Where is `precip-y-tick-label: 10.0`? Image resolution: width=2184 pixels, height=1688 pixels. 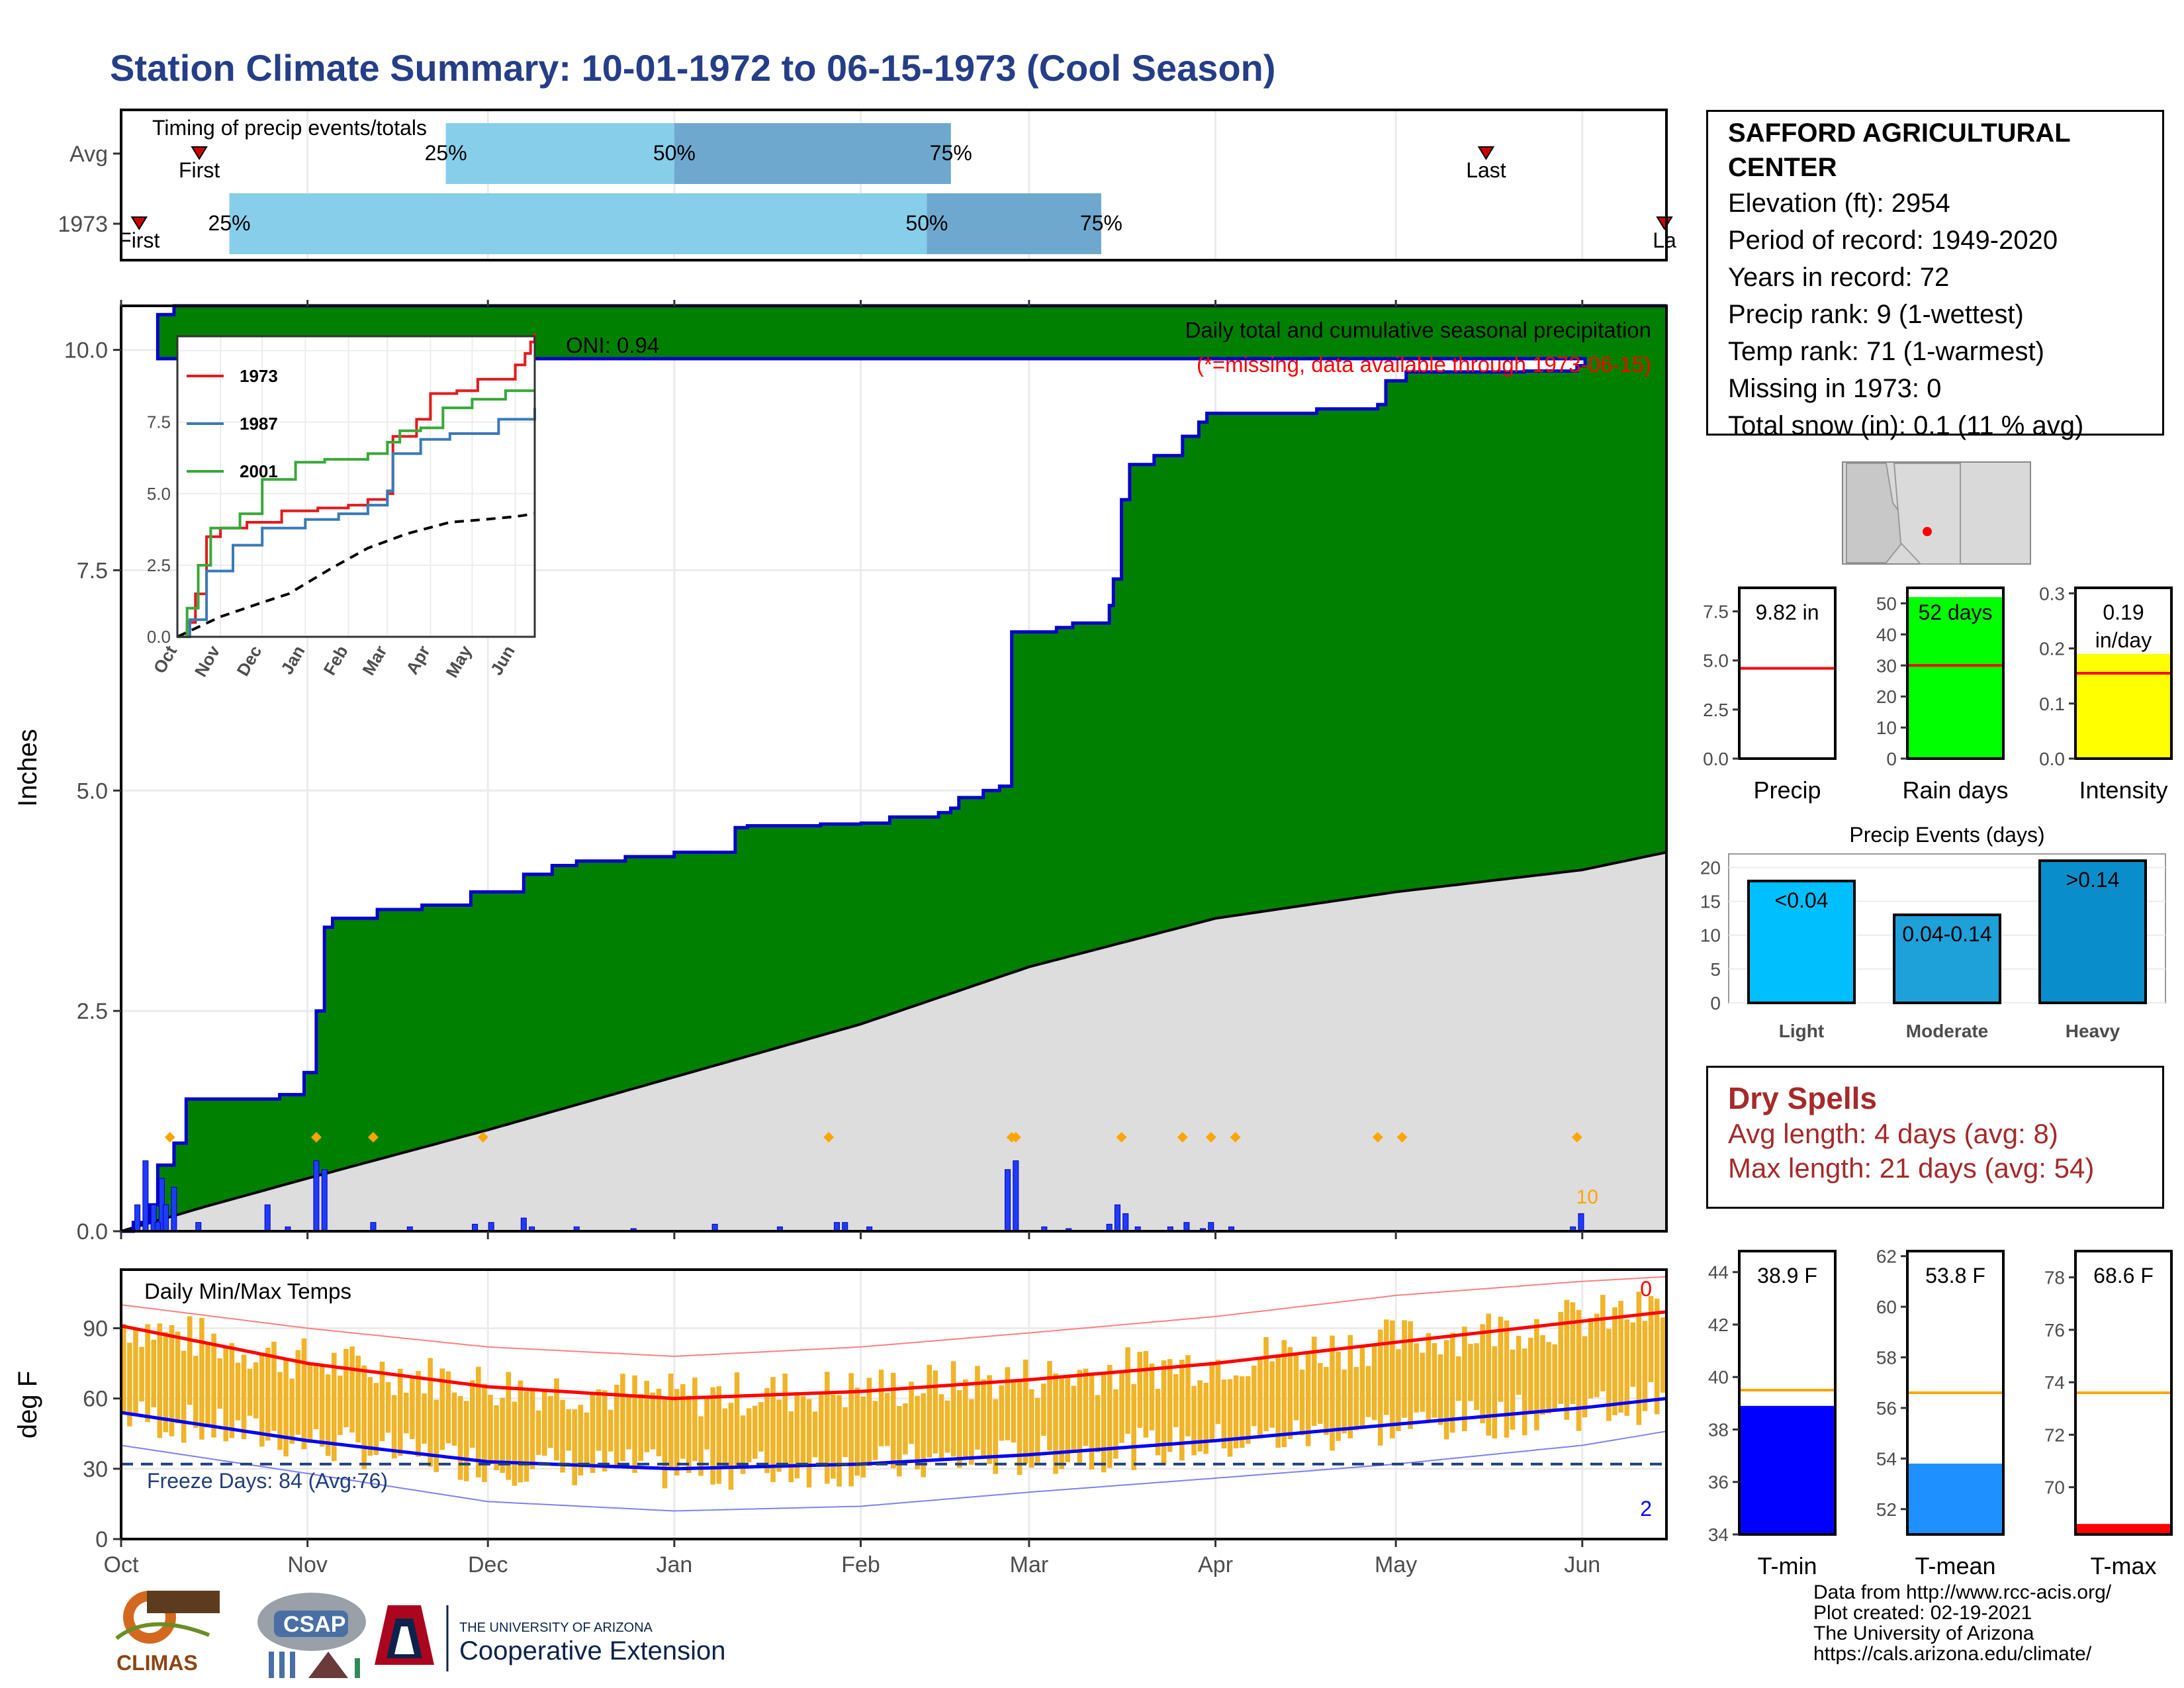 precip-y-tick-label: 10.0 is located at coordinates (86, 350).